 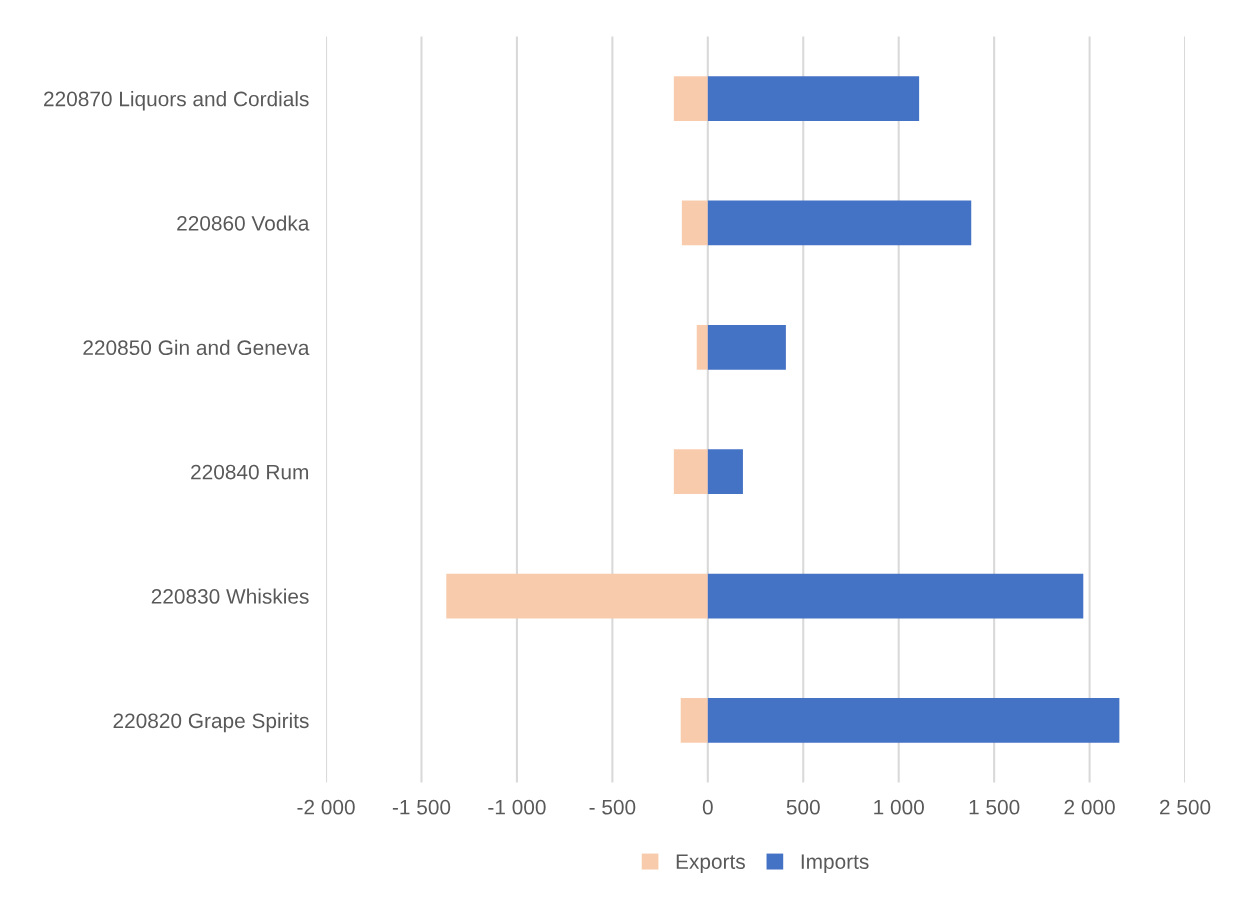 I want to click on x-tick-label: 2 500, so click(x=1185, y=807).